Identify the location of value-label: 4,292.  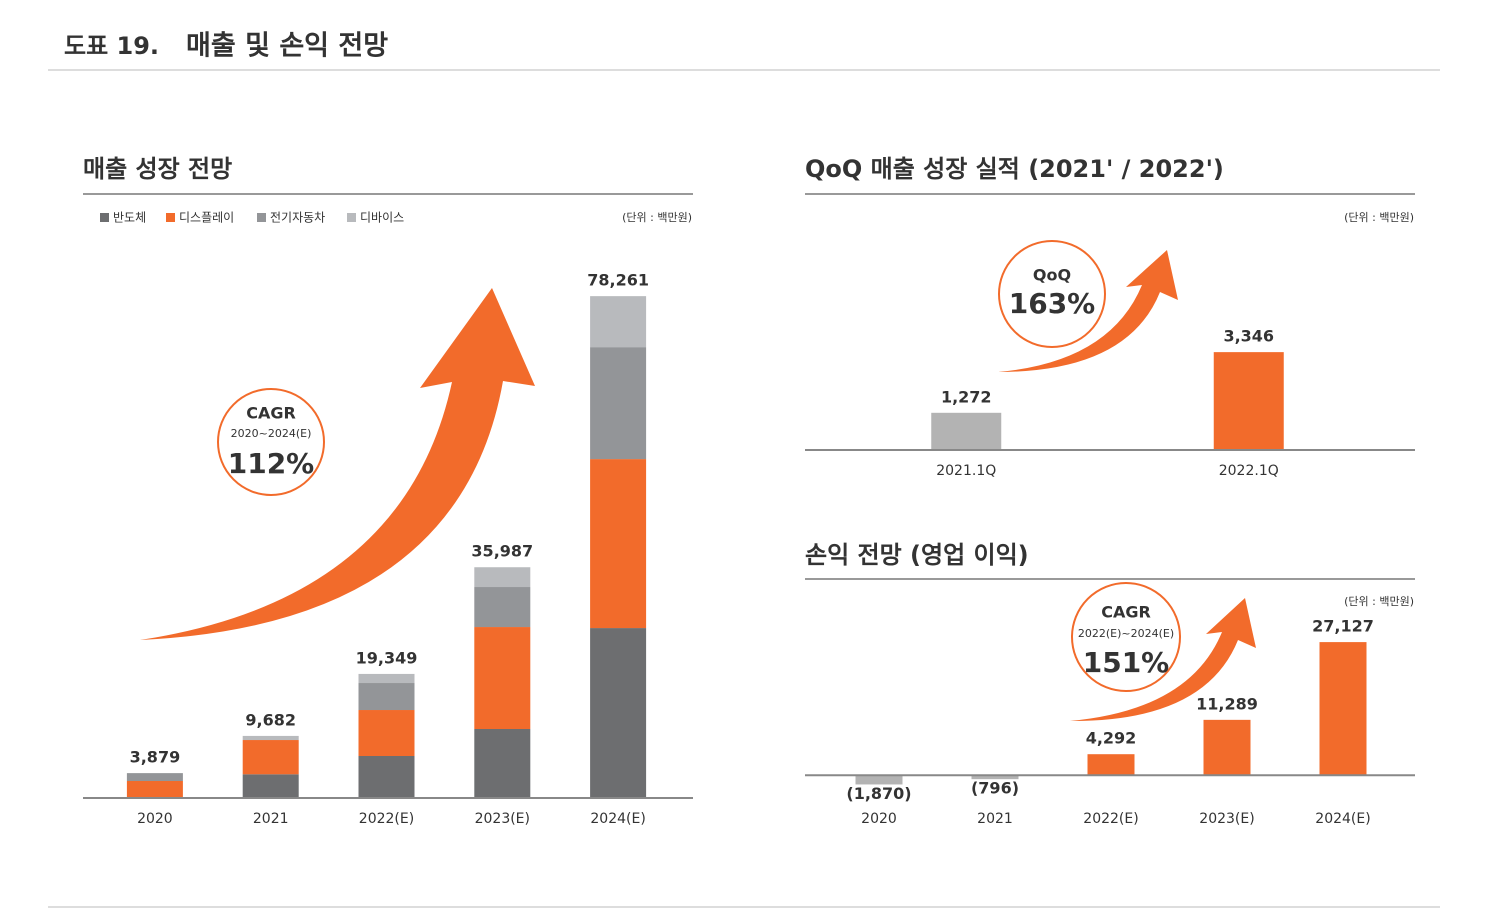
(1111, 738).